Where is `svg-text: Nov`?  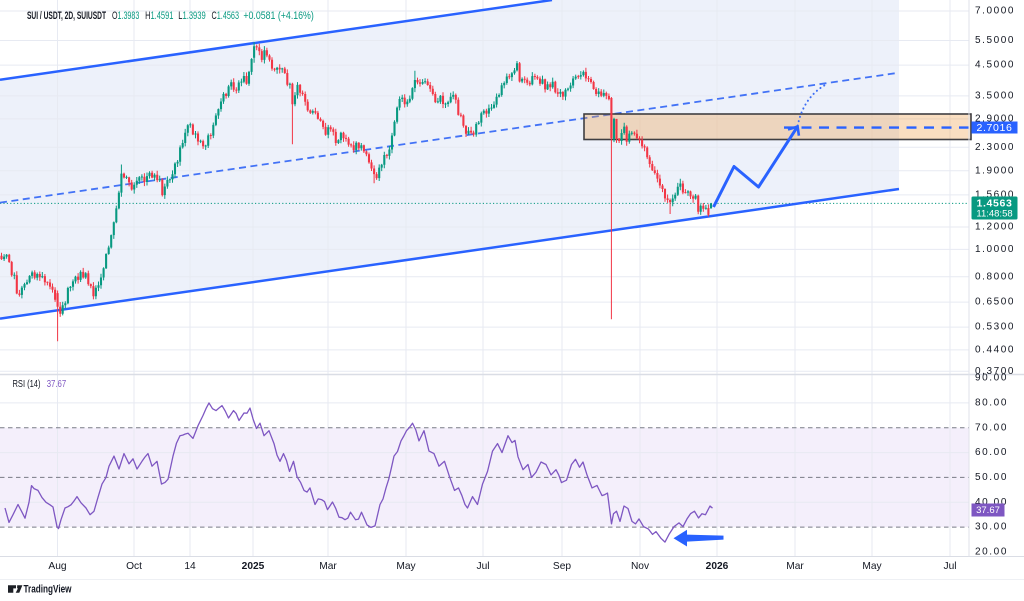 svg-text: Nov is located at coordinates (640, 566).